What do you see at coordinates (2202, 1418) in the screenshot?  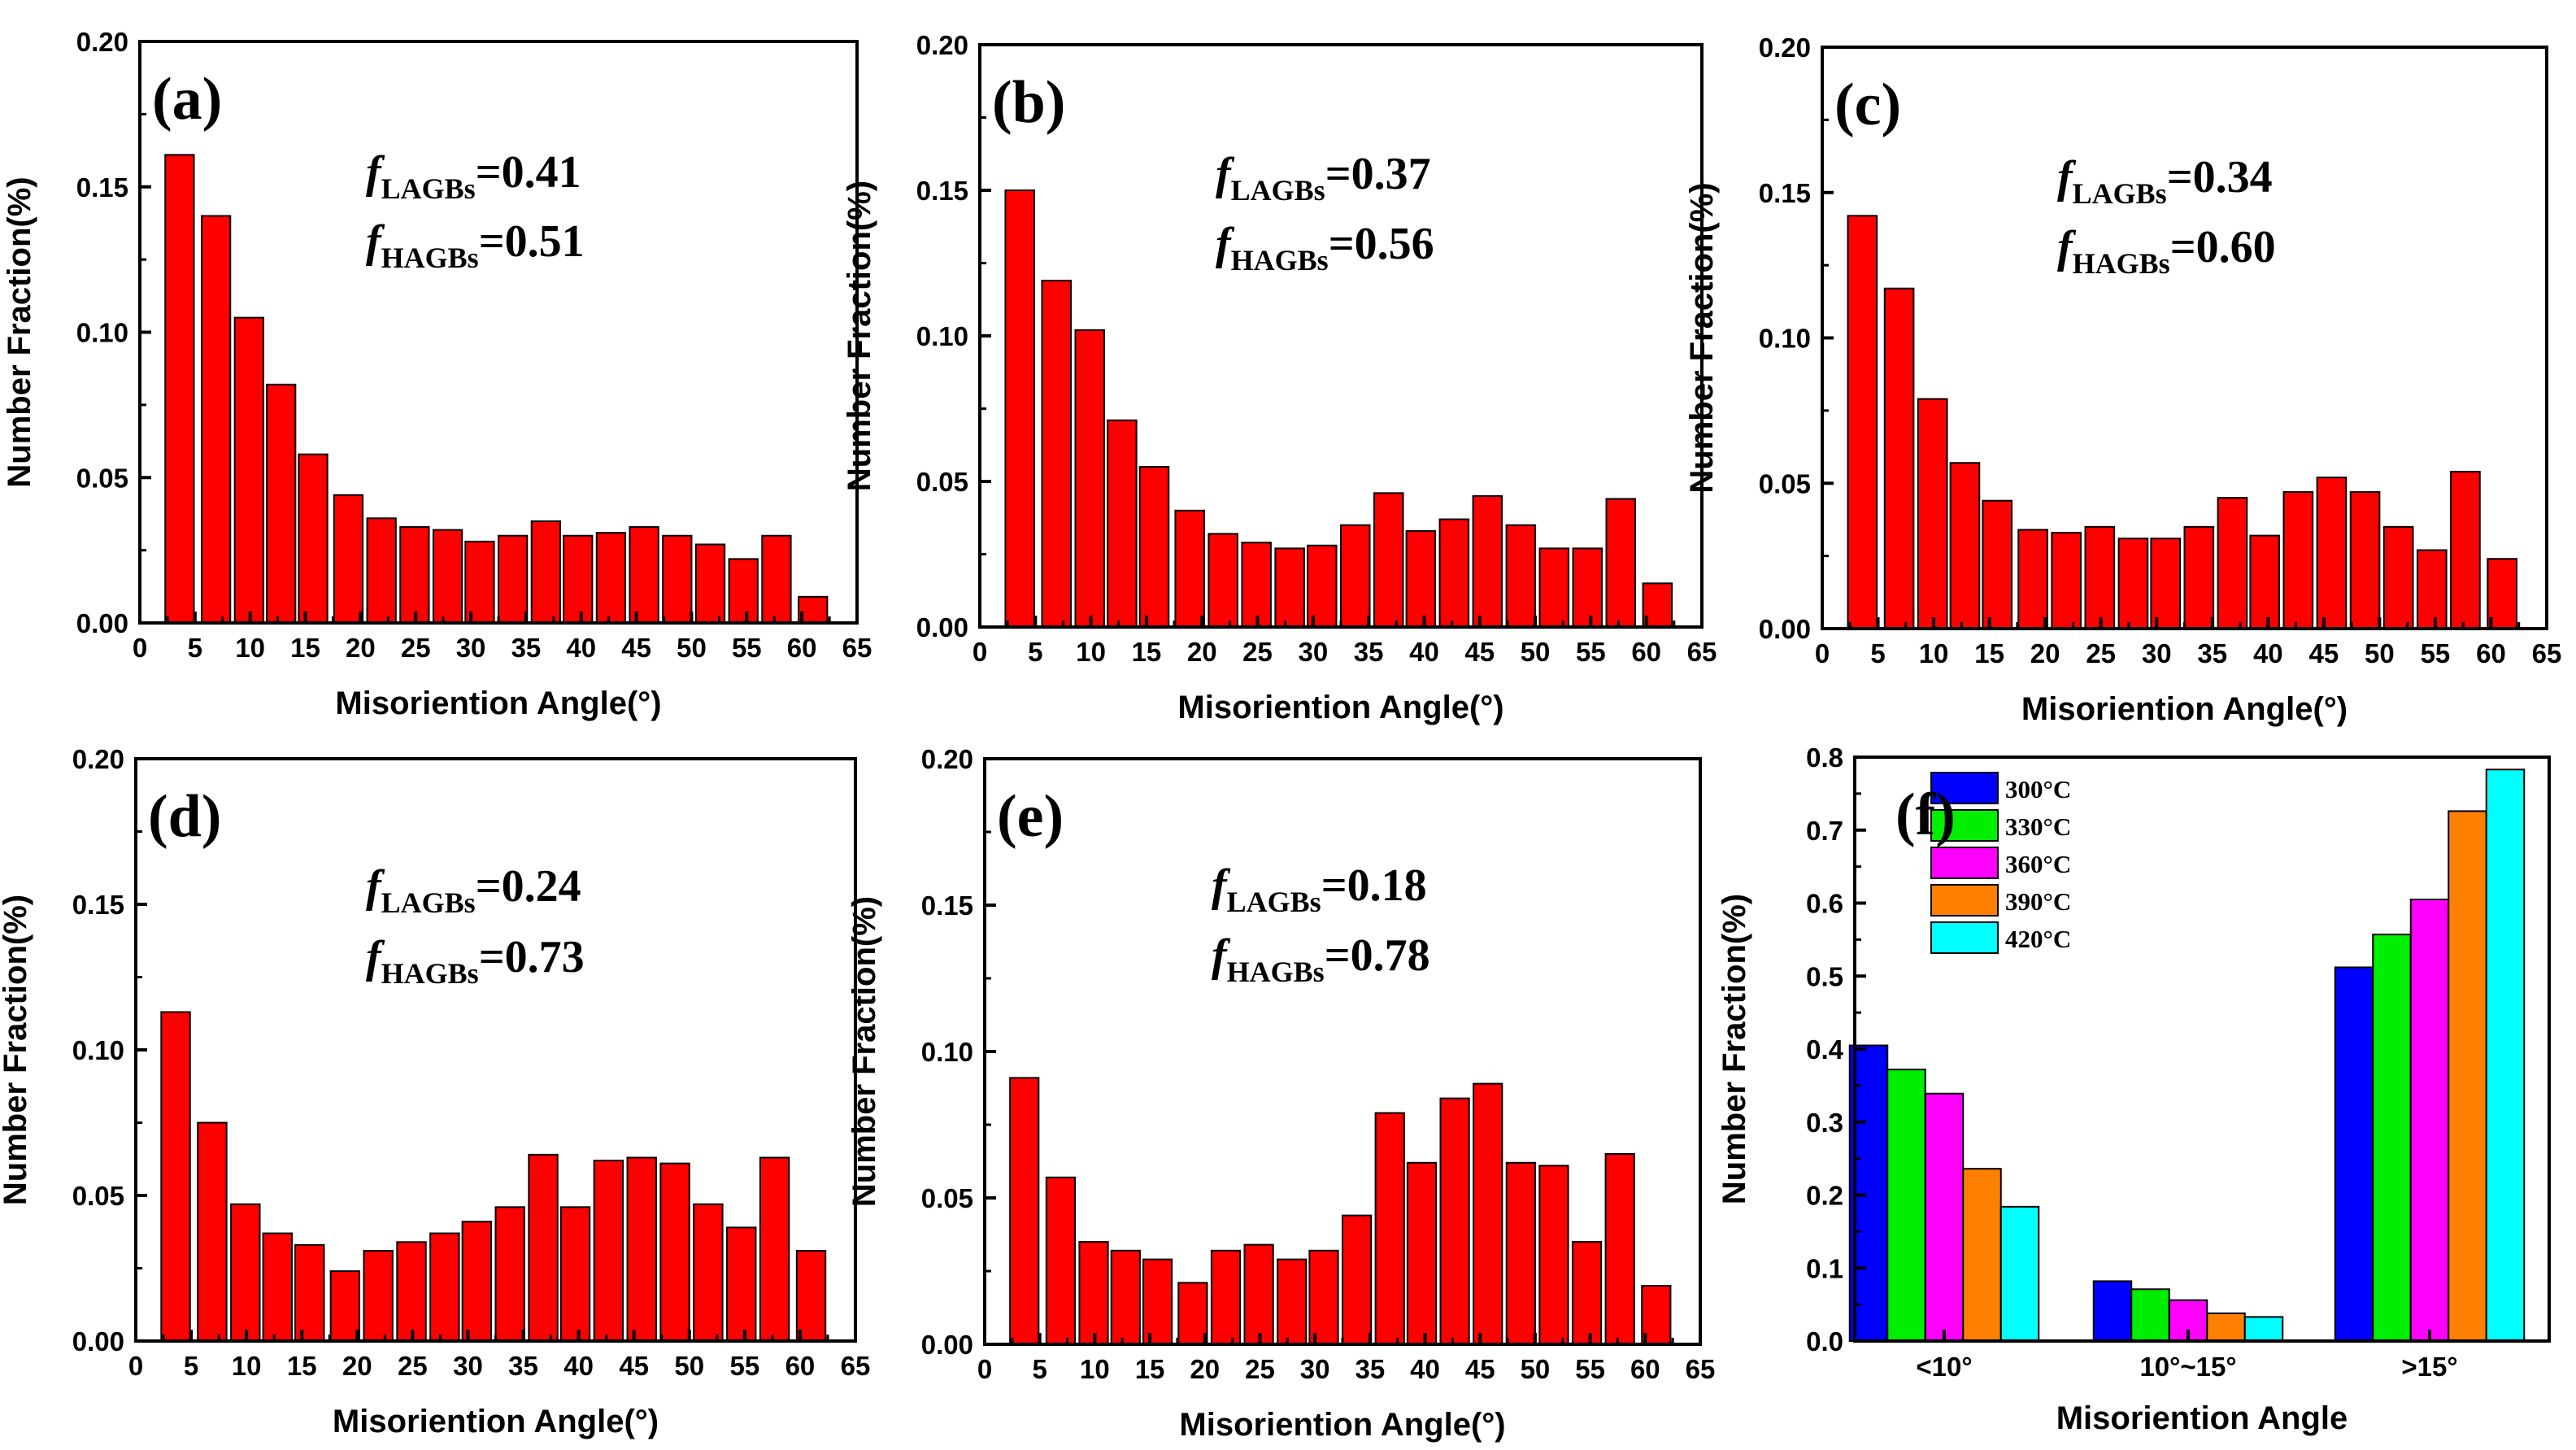 I see `x-axis-title: Misoriention Angle` at bounding box center [2202, 1418].